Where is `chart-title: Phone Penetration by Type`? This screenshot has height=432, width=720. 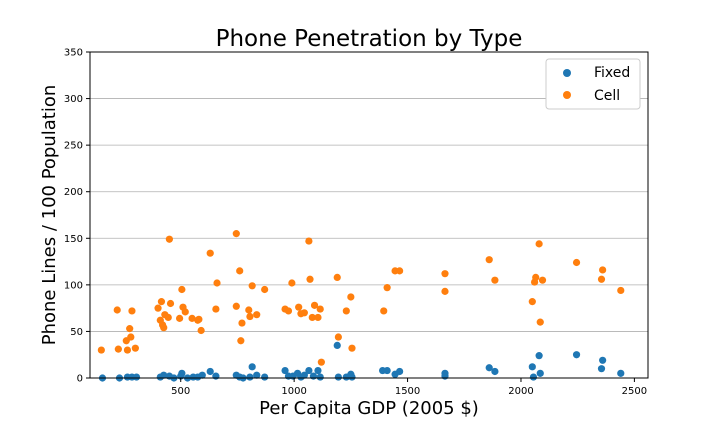
chart-title: Phone Penetration by Type is located at coordinates (369, 39).